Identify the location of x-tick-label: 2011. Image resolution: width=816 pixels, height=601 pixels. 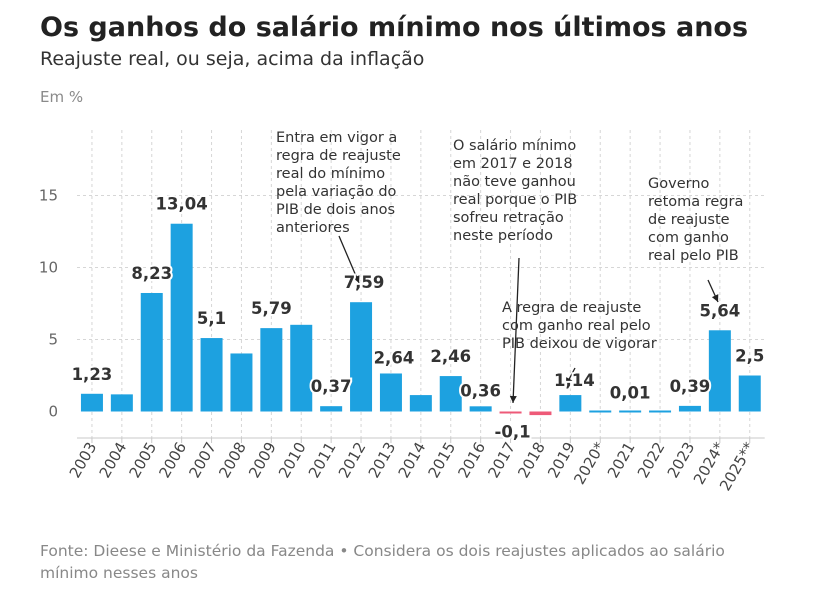
(322, 460).